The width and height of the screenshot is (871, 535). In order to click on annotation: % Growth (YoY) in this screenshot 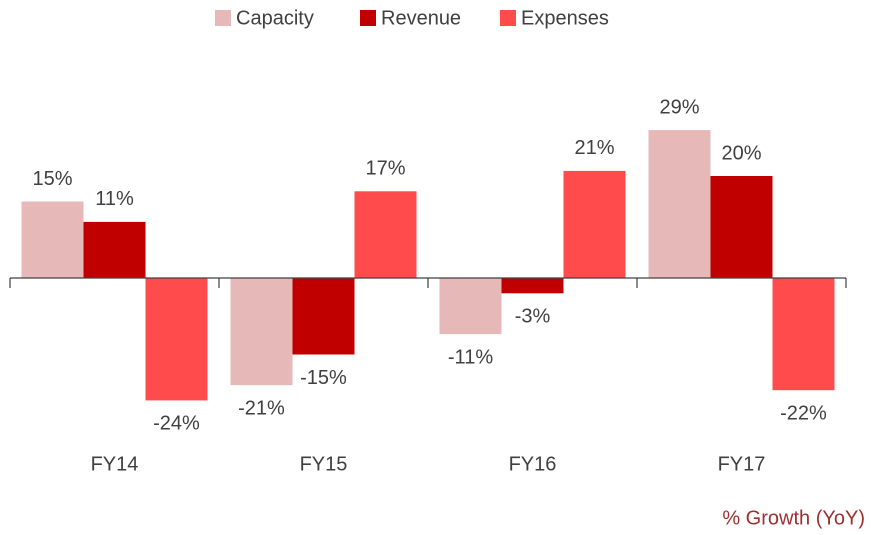, I will do `click(793, 518)`.